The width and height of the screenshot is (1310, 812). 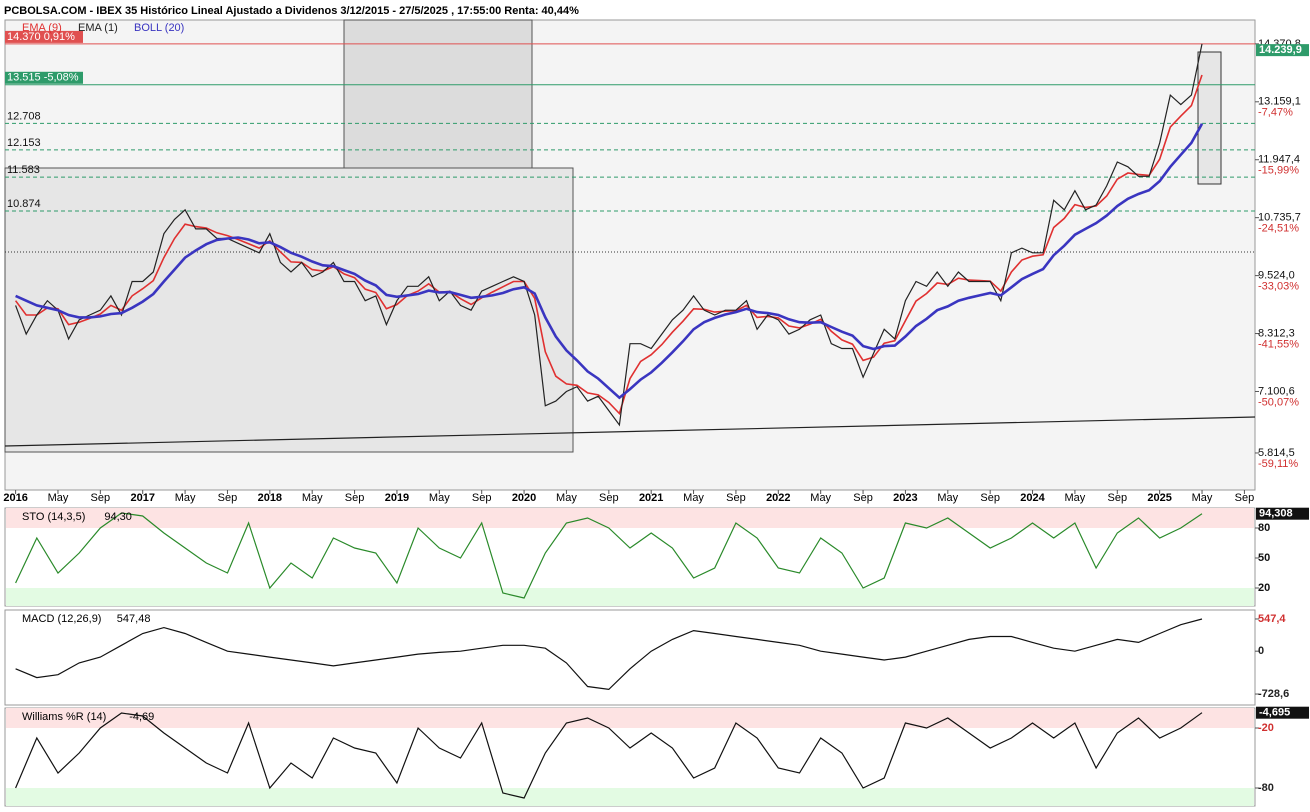 What do you see at coordinates (142, 498) in the screenshot?
I see `x-tick-label: 2017` at bounding box center [142, 498].